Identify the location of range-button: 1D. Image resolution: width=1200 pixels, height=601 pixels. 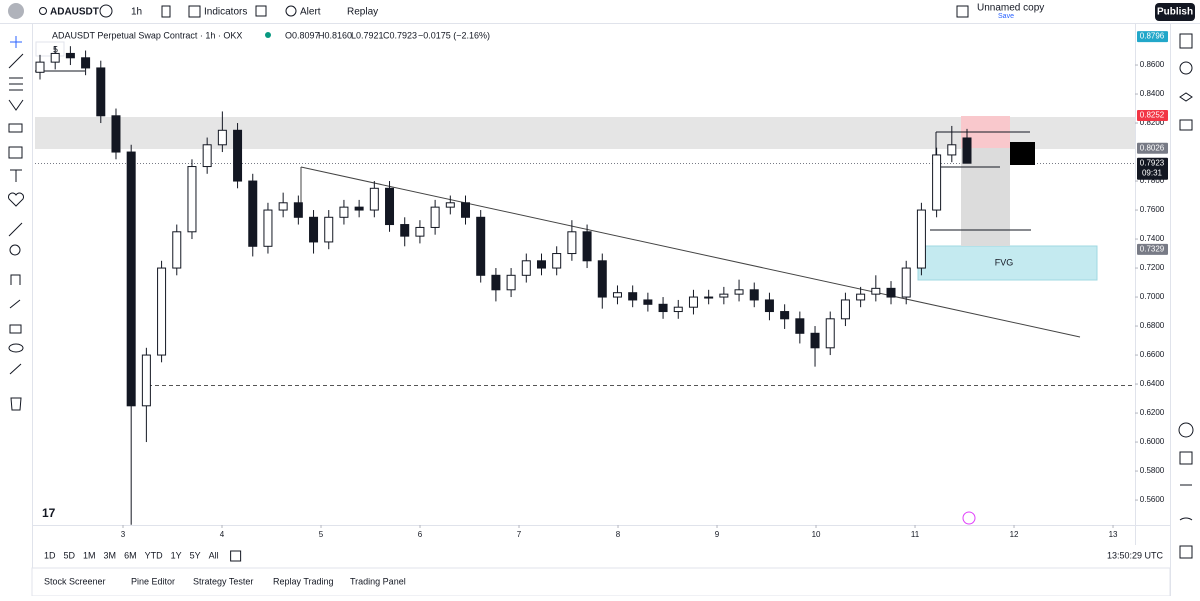
(50, 555).